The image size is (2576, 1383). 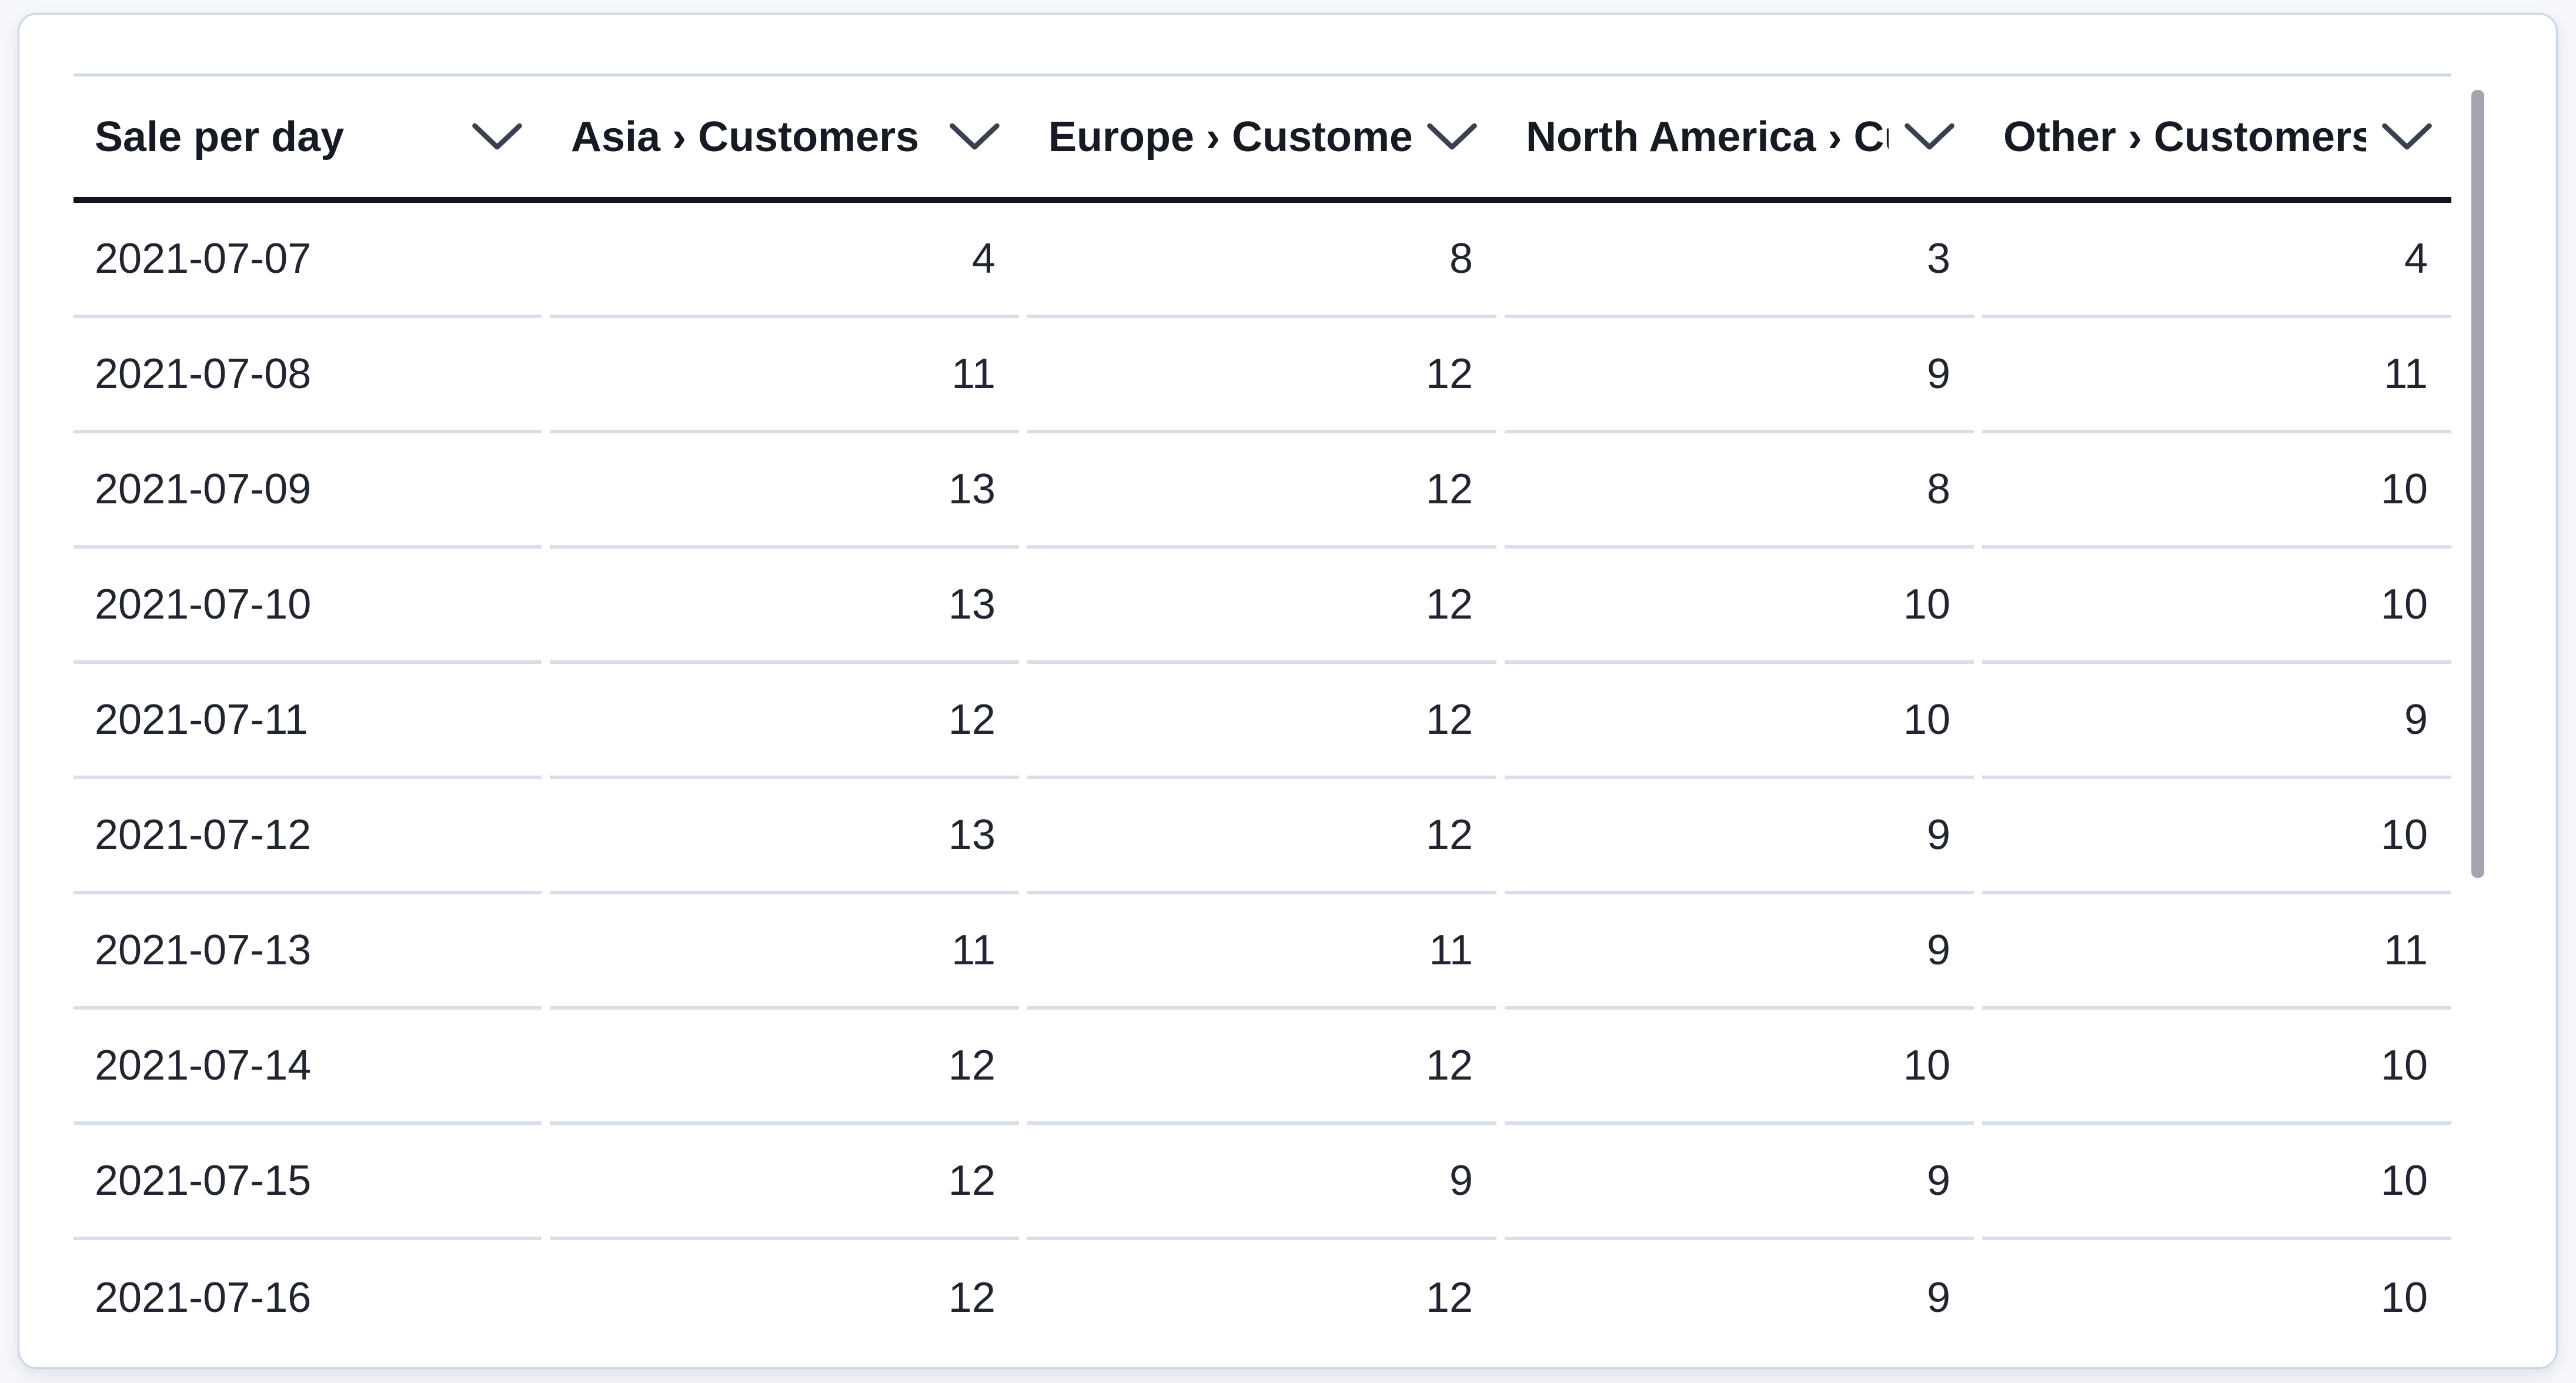 I want to click on column-header-label: Other › Customers, so click(x=2184, y=137).